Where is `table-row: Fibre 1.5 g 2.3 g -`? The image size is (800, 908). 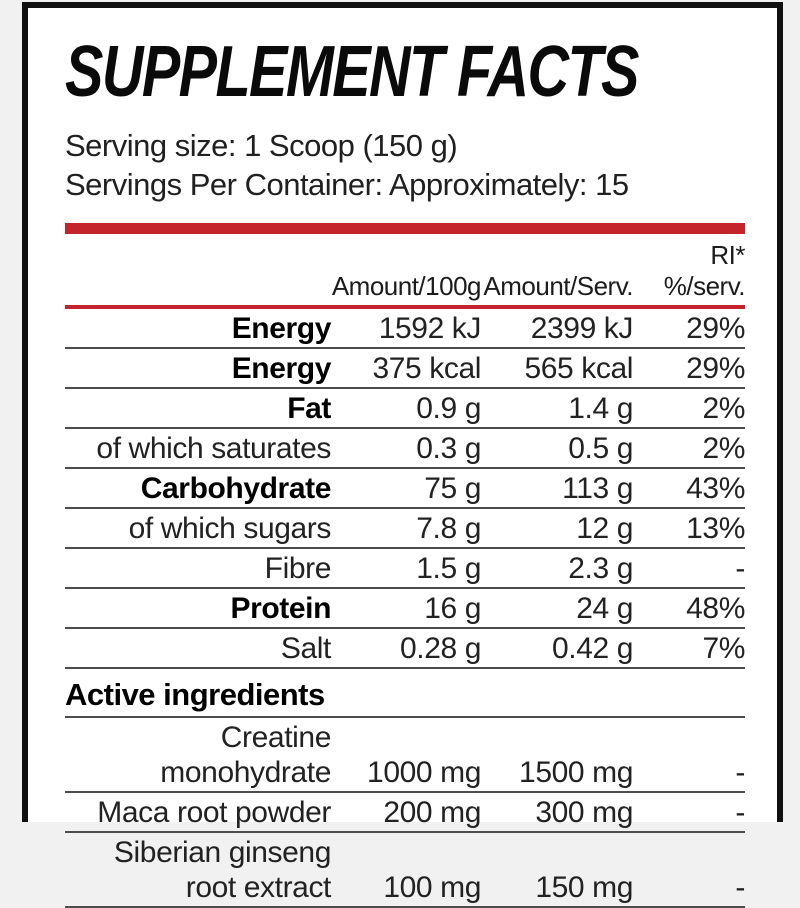
table-row: Fibre 1.5 g 2.3 g - is located at coordinates (405, 569).